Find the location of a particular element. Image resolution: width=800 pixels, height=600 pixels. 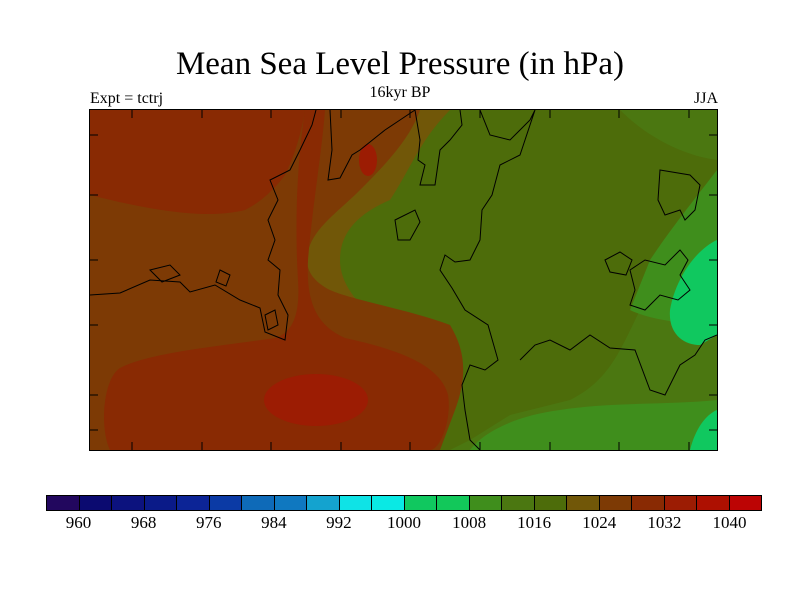

coast-east-bay is located at coordinates (618, 365).